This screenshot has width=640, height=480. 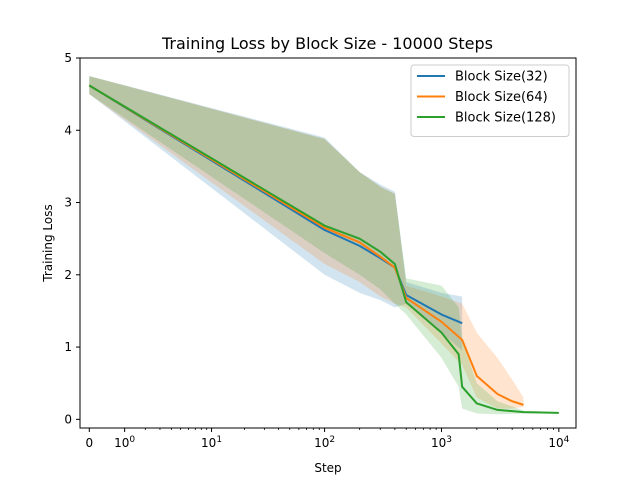 What do you see at coordinates (89, 443) in the screenshot?
I see `x-tick-label-0: 0` at bounding box center [89, 443].